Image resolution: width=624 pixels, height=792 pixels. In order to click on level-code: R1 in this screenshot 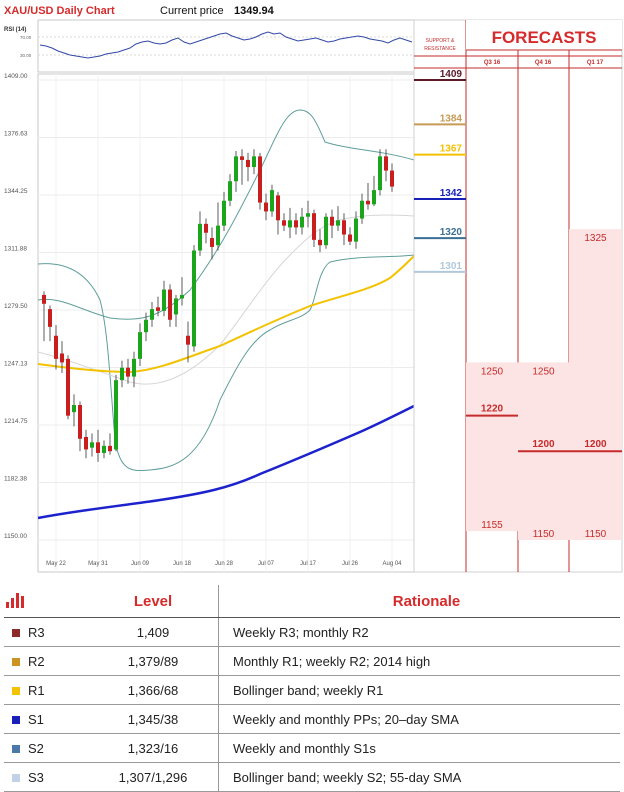, I will do `click(58, 690)`.